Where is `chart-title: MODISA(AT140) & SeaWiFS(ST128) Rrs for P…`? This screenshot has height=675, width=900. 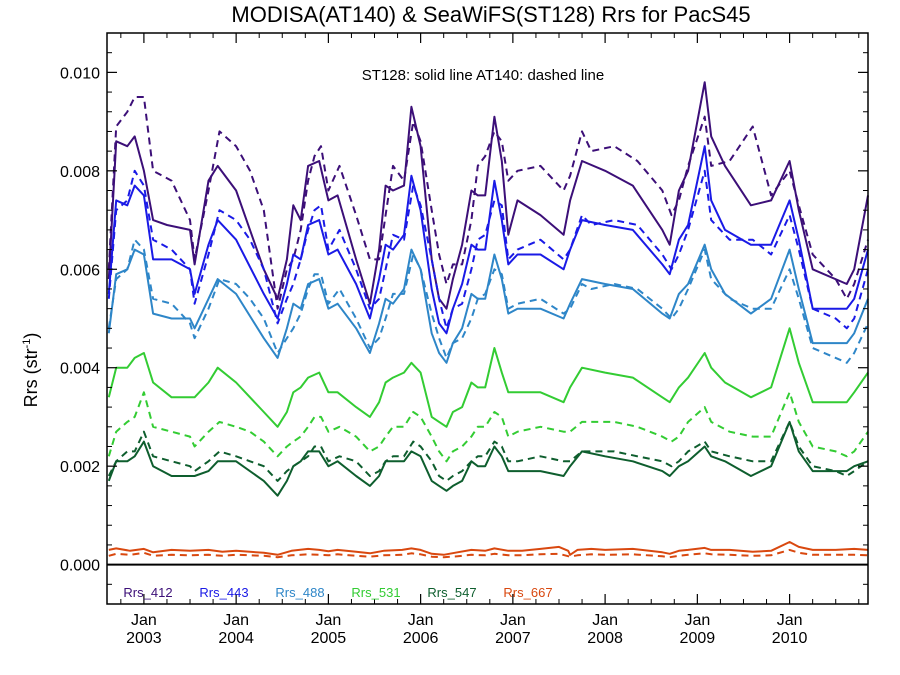 chart-title: MODISA(AT140) & SeaWiFS(ST128) Rrs for P… is located at coordinates (490, 14).